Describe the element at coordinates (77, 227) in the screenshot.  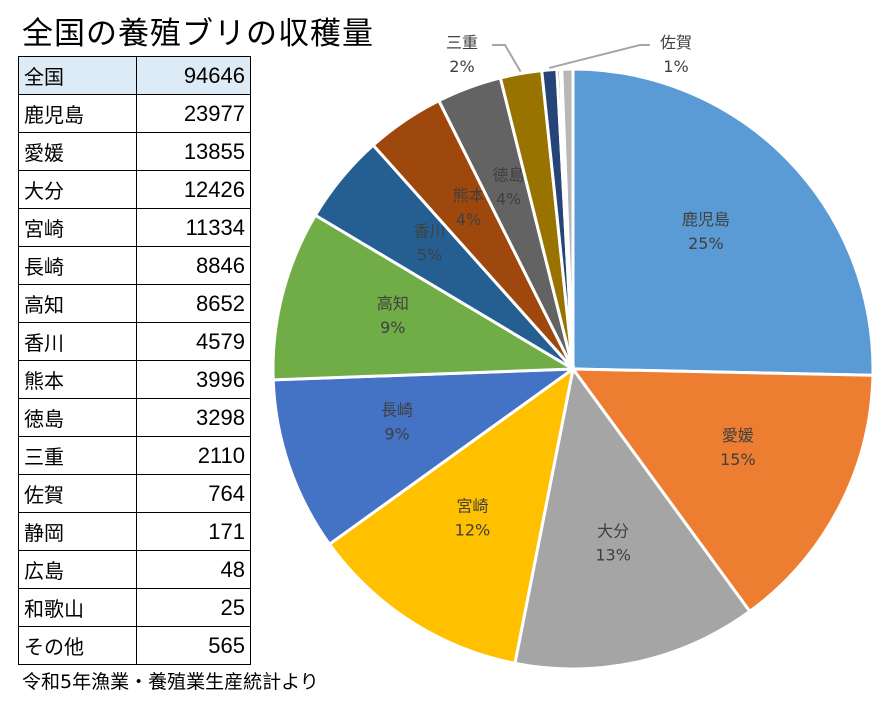
I see `region-name: 宮崎` at that location.